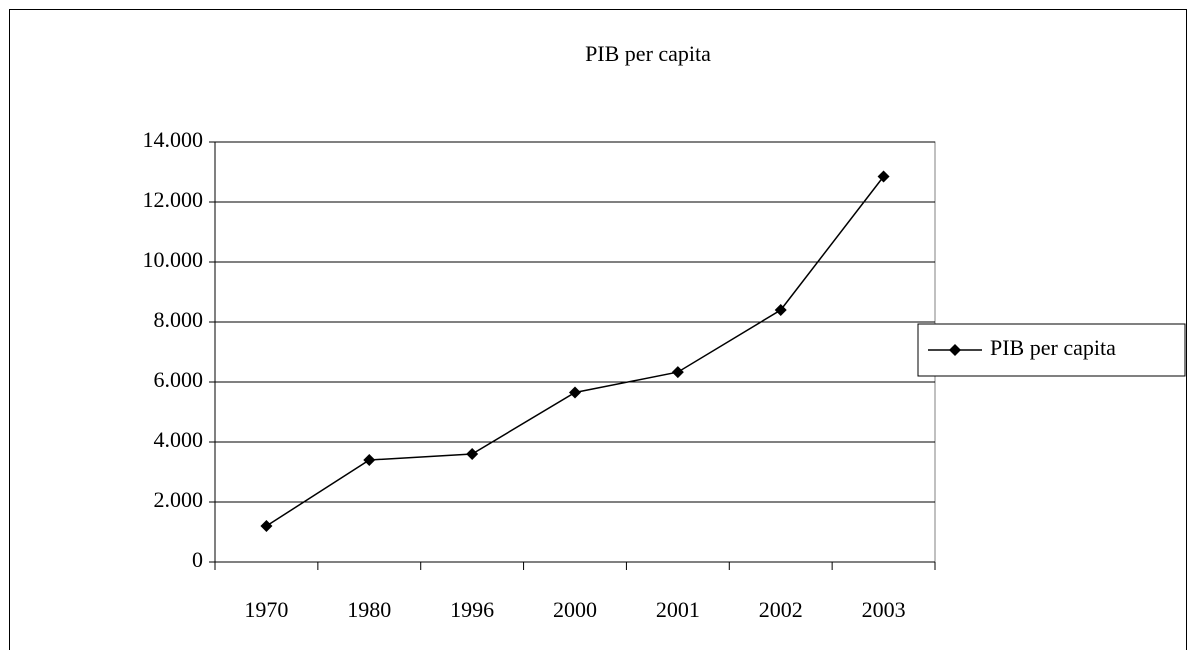  Describe the element at coordinates (1053, 347) in the screenshot. I see `legend-label: PIB per capita` at that location.